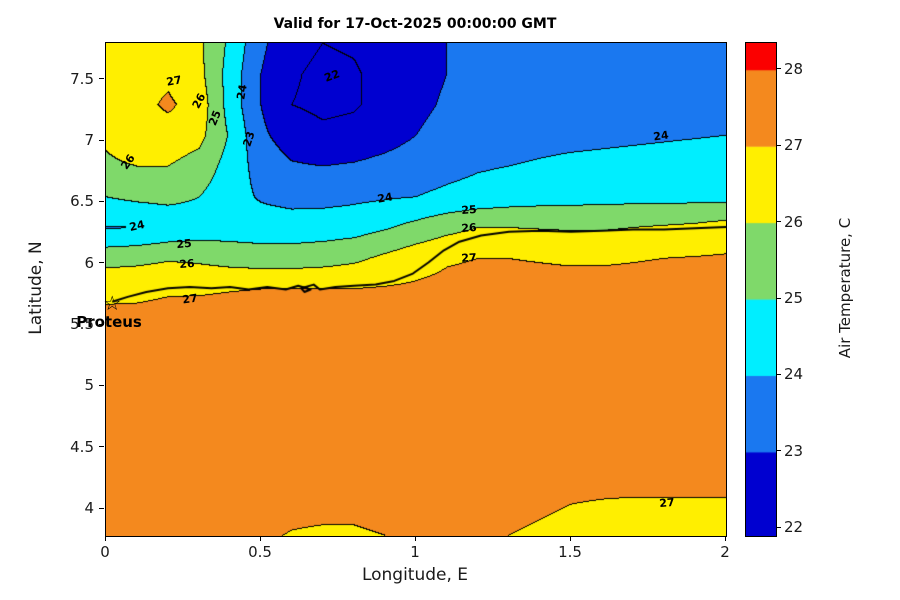 The image size is (900, 600). Describe the element at coordinates (82, 201) in the screenshot. I see `y-tick-label: 6.5` at that location.